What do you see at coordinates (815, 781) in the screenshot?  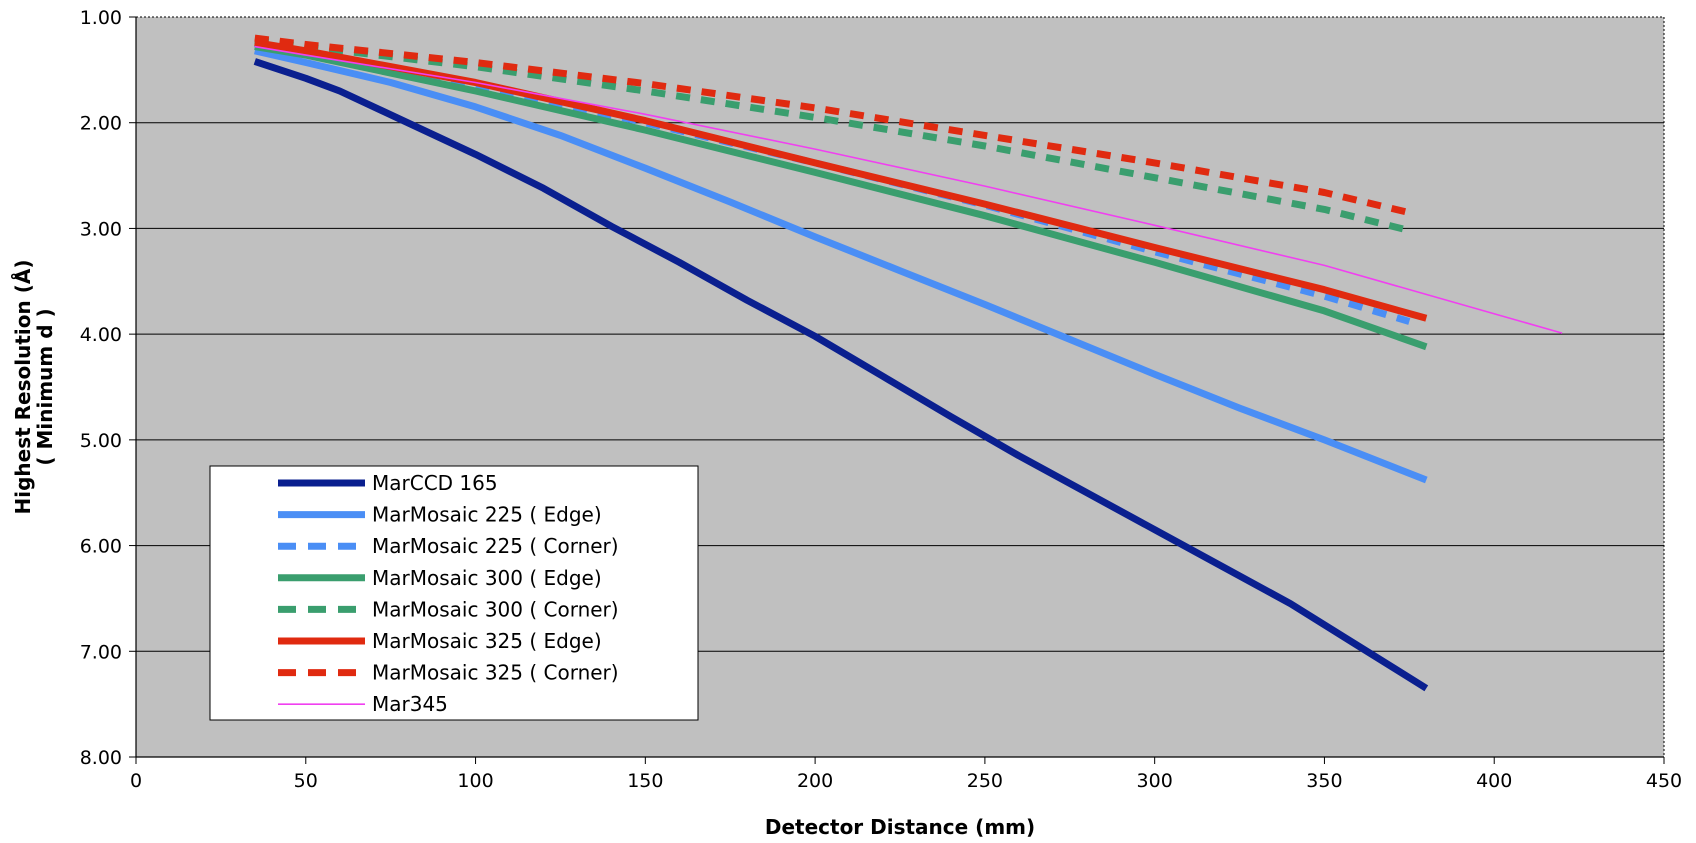 I see `x-tick-label: 200` at bounding box center [815, 781].